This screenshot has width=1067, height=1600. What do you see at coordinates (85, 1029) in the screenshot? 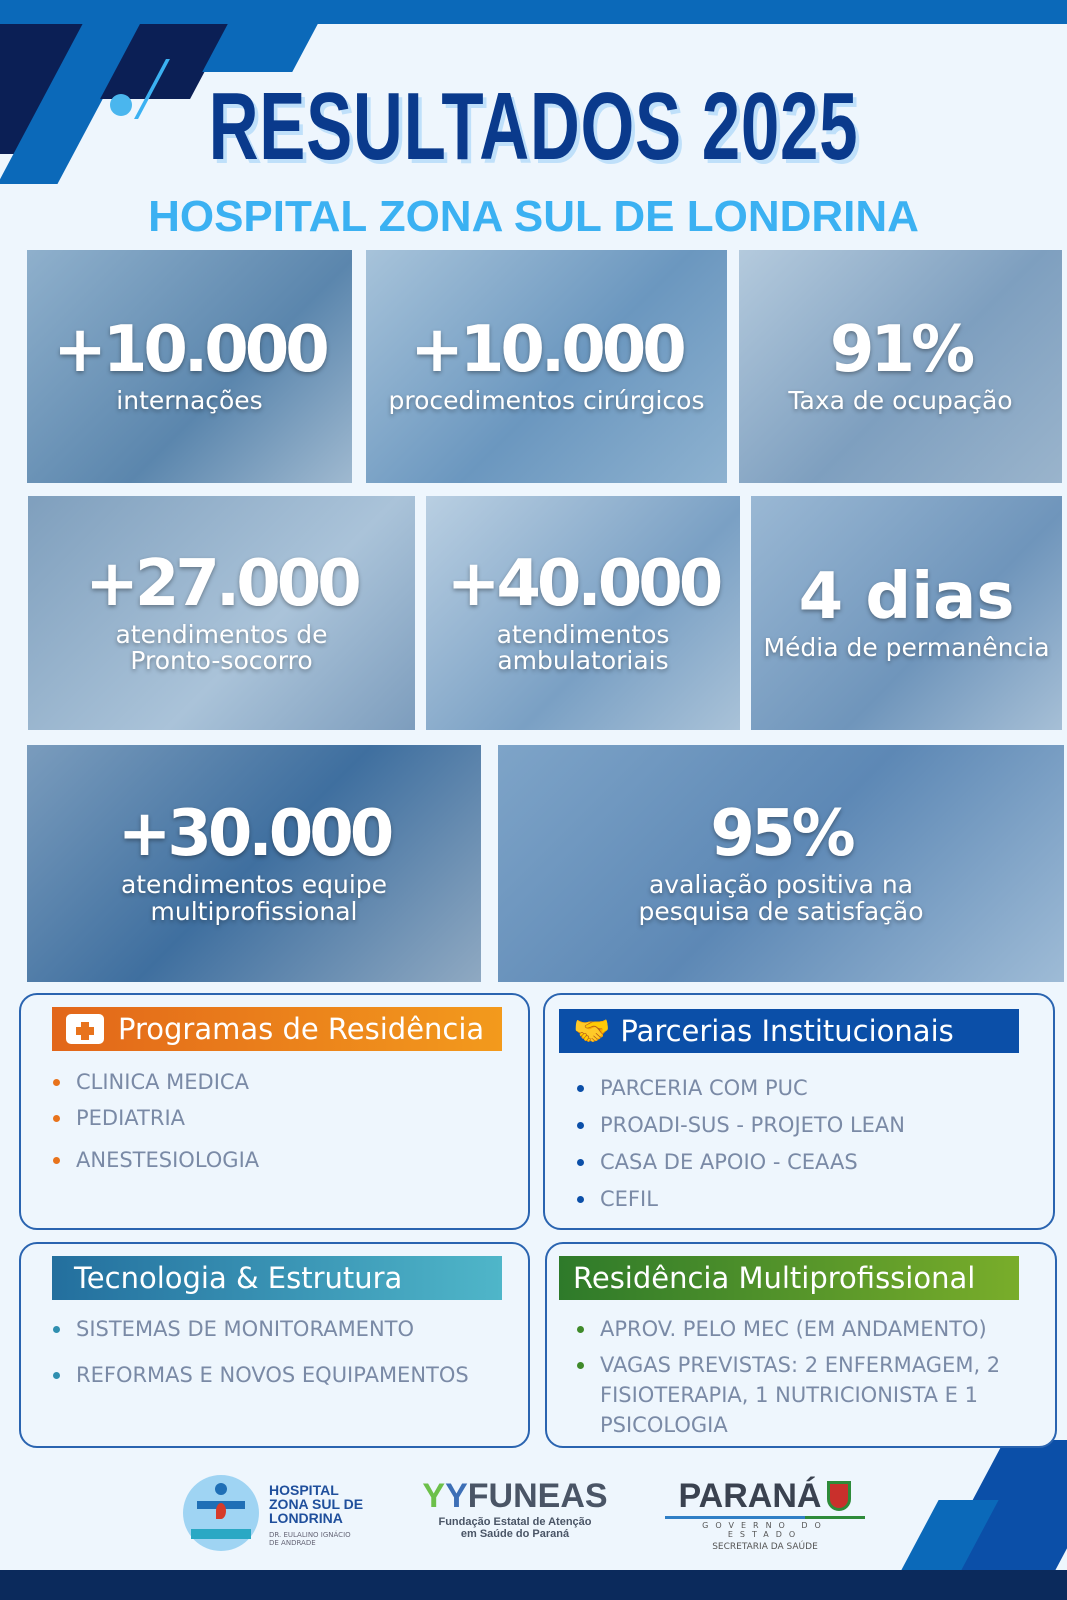
I see `medical-kit-icon` at bounding box center [85, 1029].